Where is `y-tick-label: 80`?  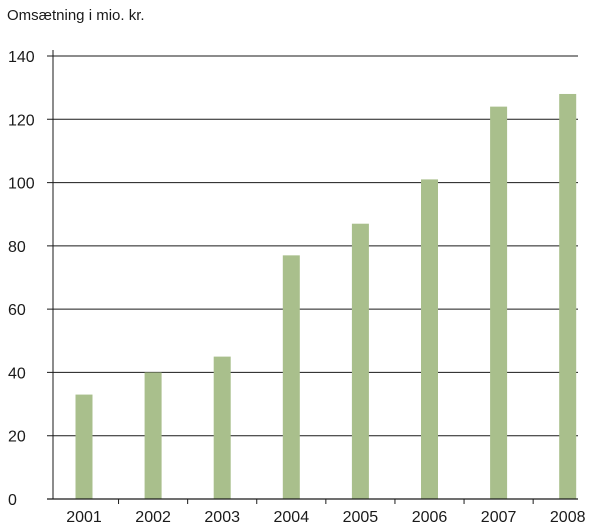
y-tick-label: 80 is located at coordinates (17, 247).